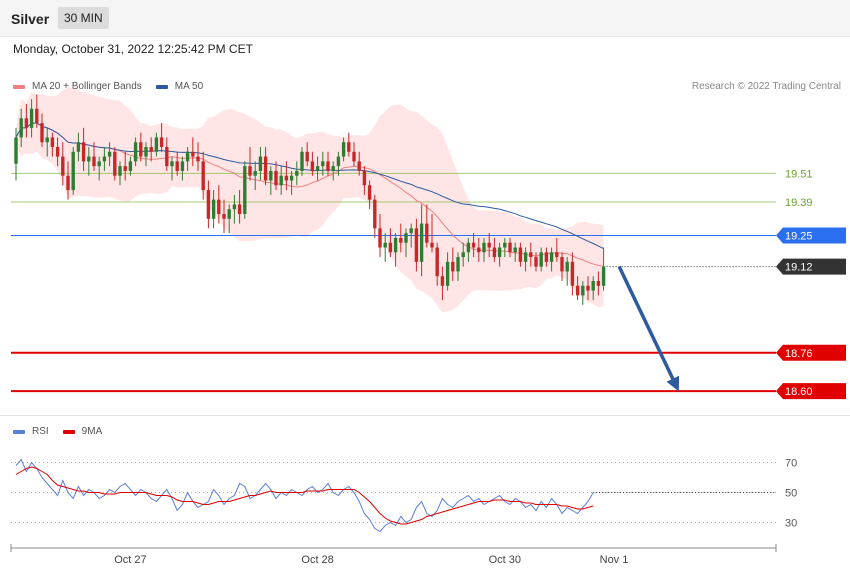 The image size is (850, 576). What do you see at coordinates (92, 431) in the screenshot?
I see `legend-label-9ma: 9MA` at bounding box center [92, 431].